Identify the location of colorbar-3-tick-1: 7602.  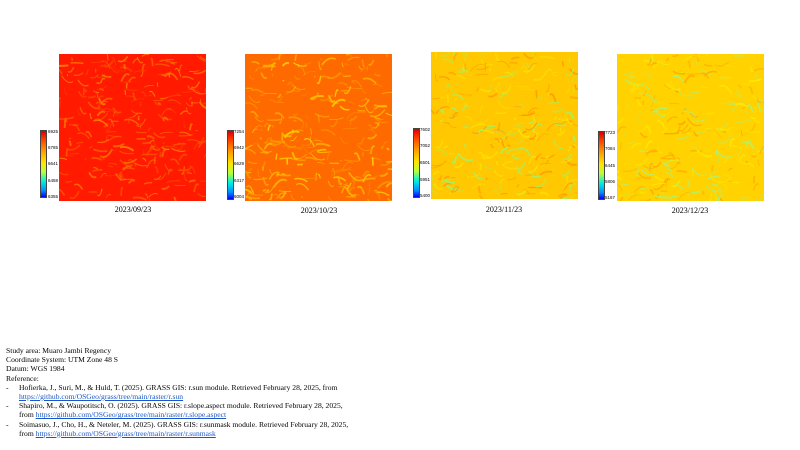
(425, 129).